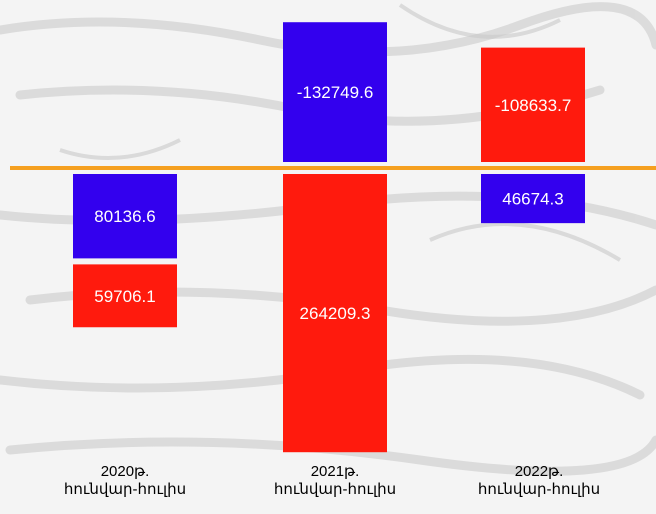 This screenshot has height=514, width=656. I want to click on data-label-1-0: -132749.6, so click(335, 92).